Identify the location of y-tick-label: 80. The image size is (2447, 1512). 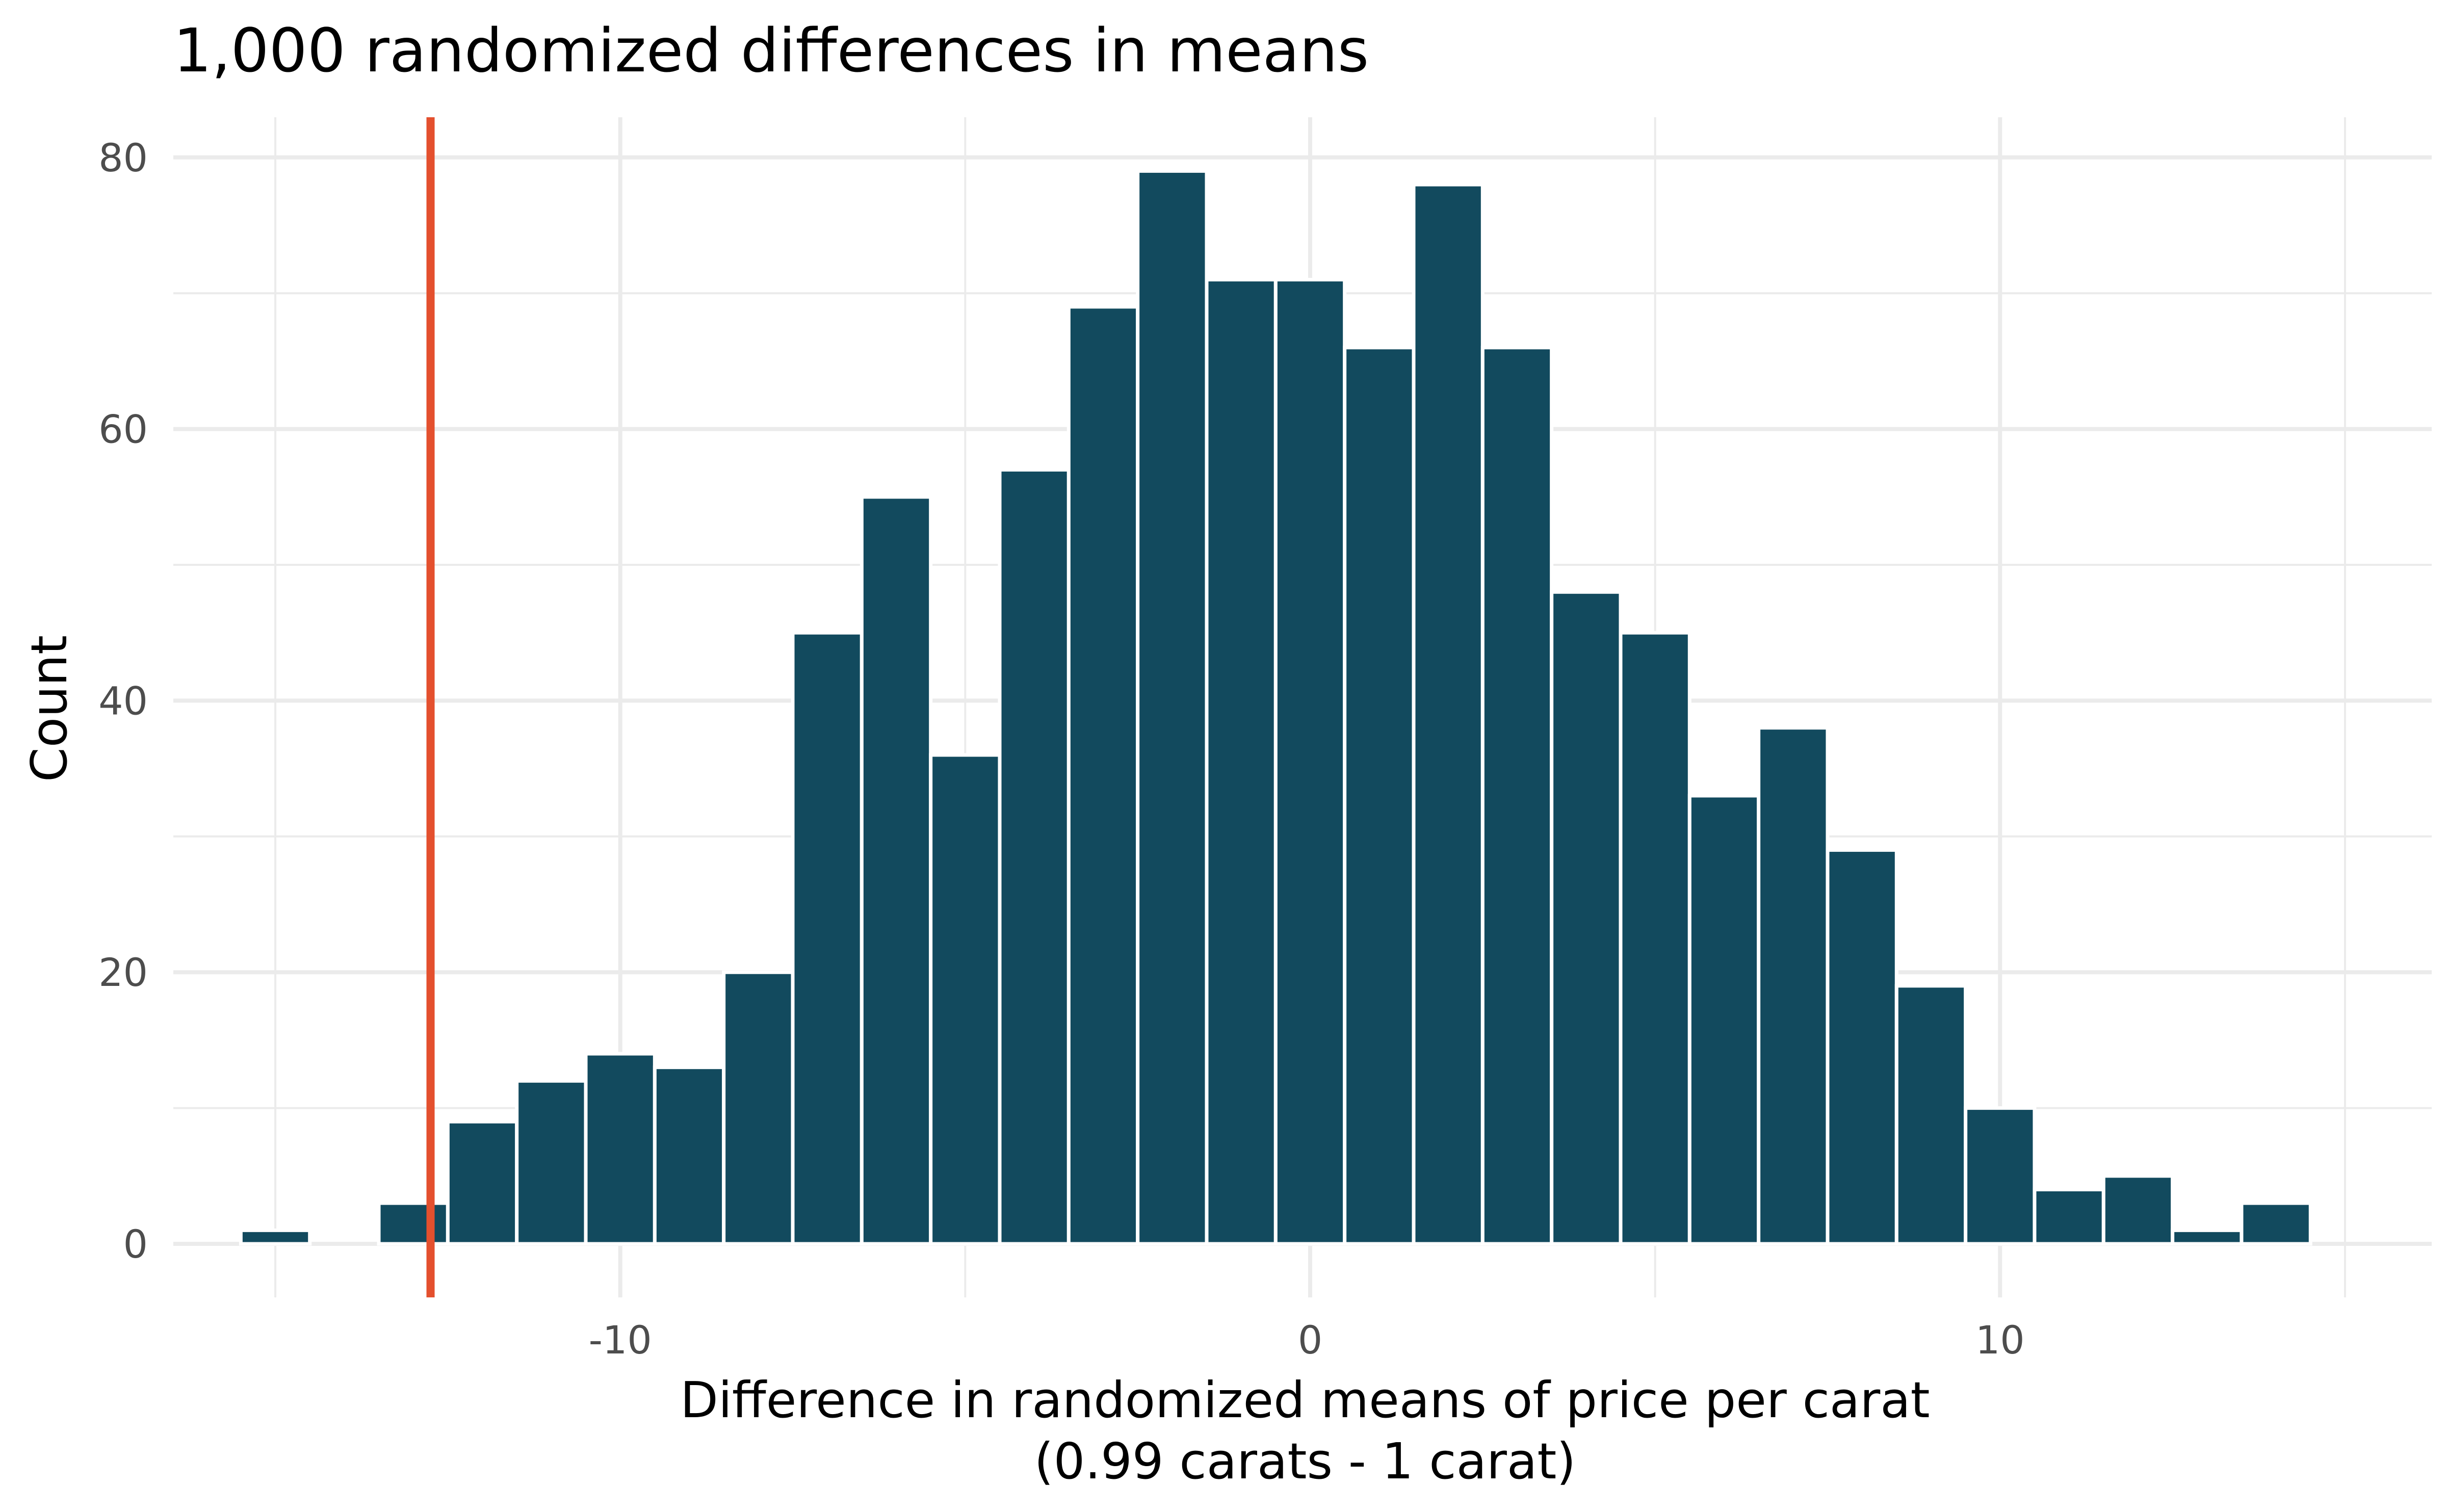
(123, 157).